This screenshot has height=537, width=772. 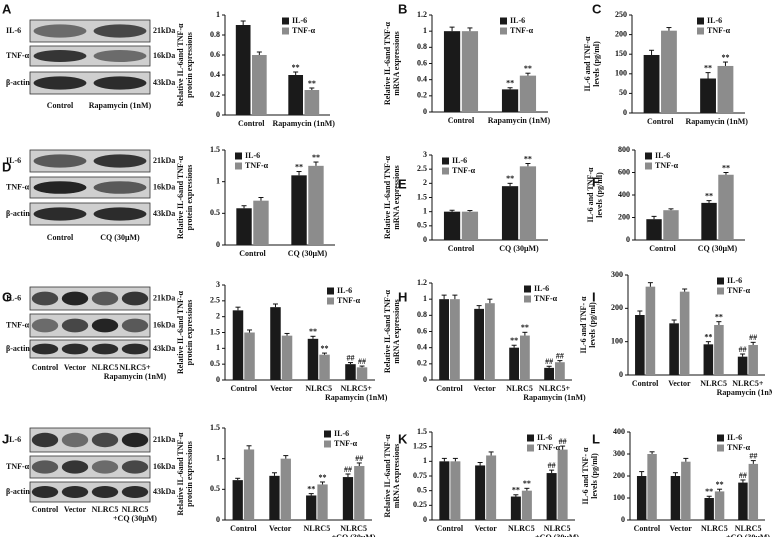 What do you see at coordinates (420, 445) in the screenshot?
I see `y-tick-label: 1.25` at bounding box center [420, 445].